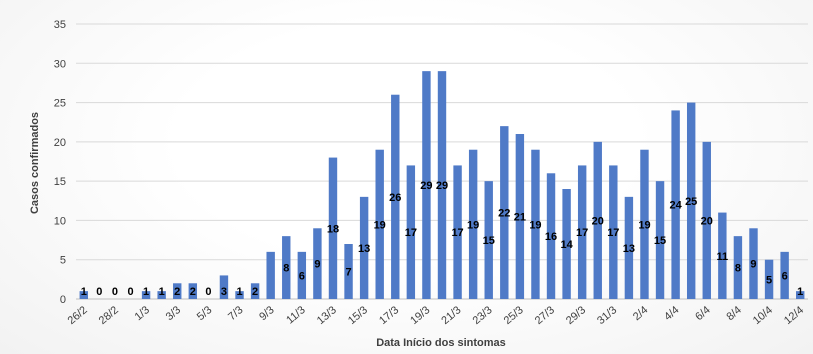 The image size is (813, 354). Describe the element at coordinates (60, 162) in the screenshot. I see `y-axis-tick-labels: 0 5 10 15 20 25 30 35` at that location.